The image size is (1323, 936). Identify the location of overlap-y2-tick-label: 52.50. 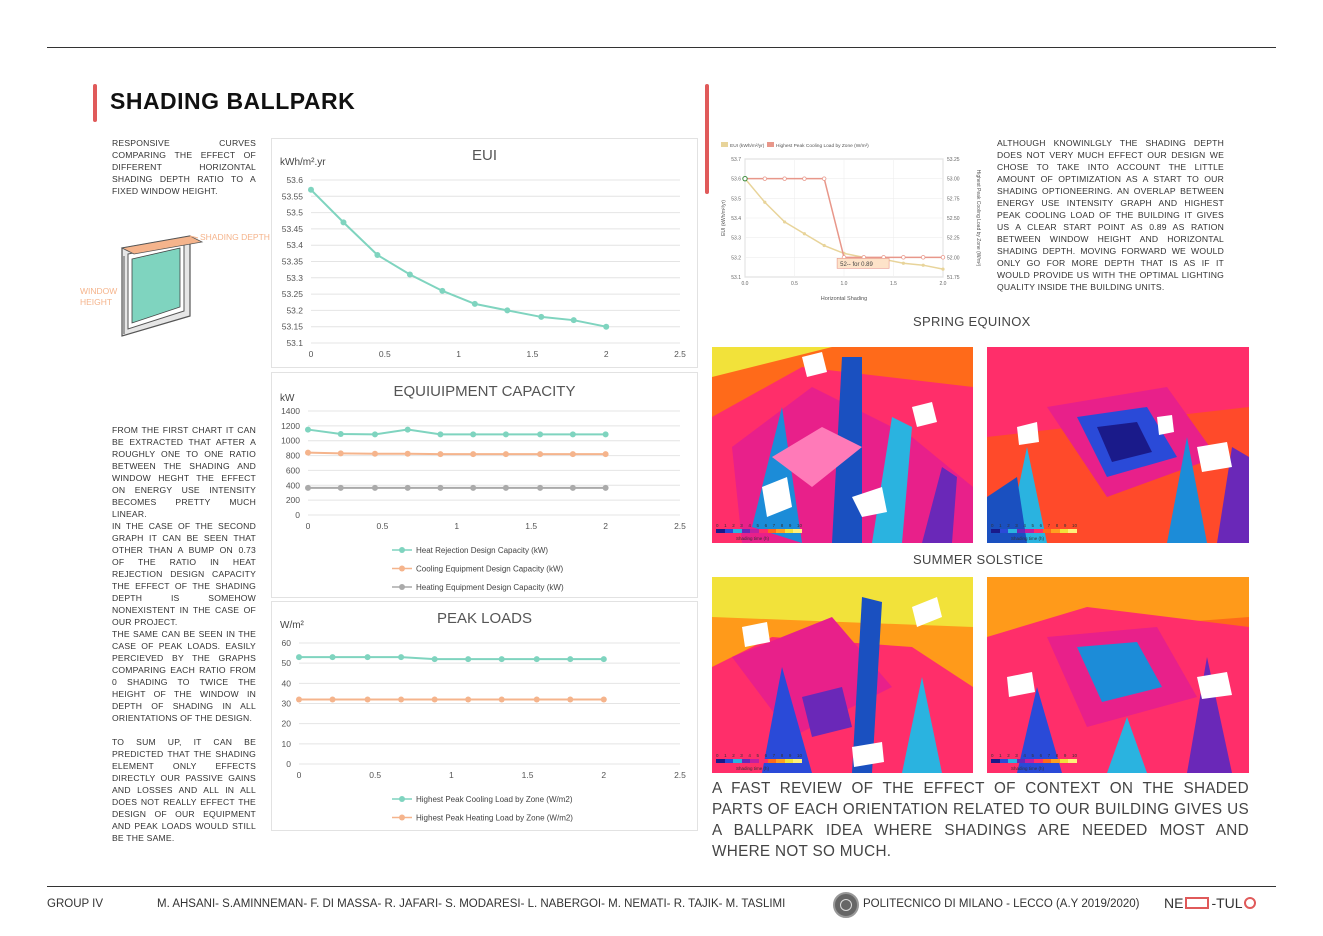
(953, 219).